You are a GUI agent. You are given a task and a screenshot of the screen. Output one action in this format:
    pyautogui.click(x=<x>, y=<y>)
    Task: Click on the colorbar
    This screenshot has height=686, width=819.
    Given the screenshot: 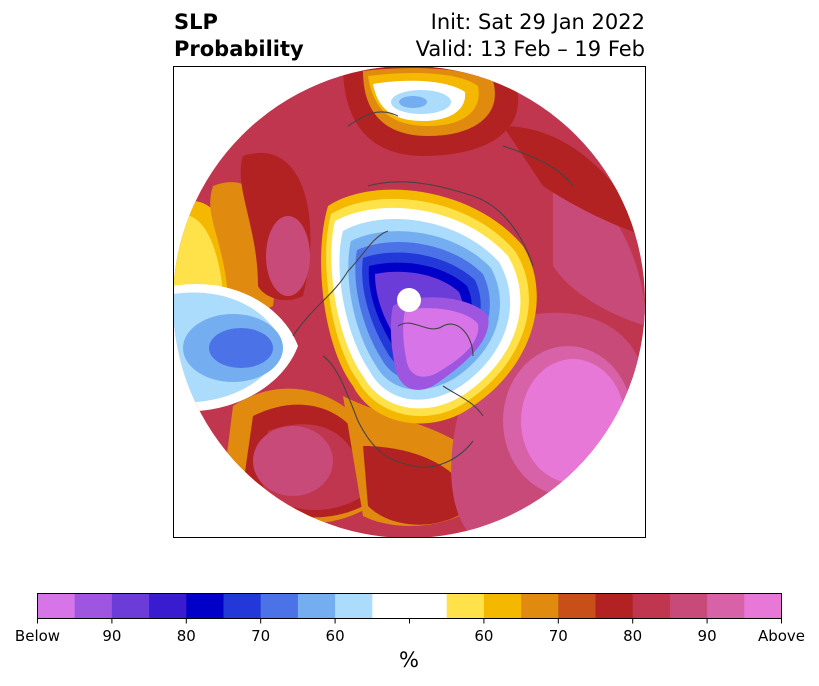 What is the action you would take?
    pyautogui.click(x=409, y=608)
    